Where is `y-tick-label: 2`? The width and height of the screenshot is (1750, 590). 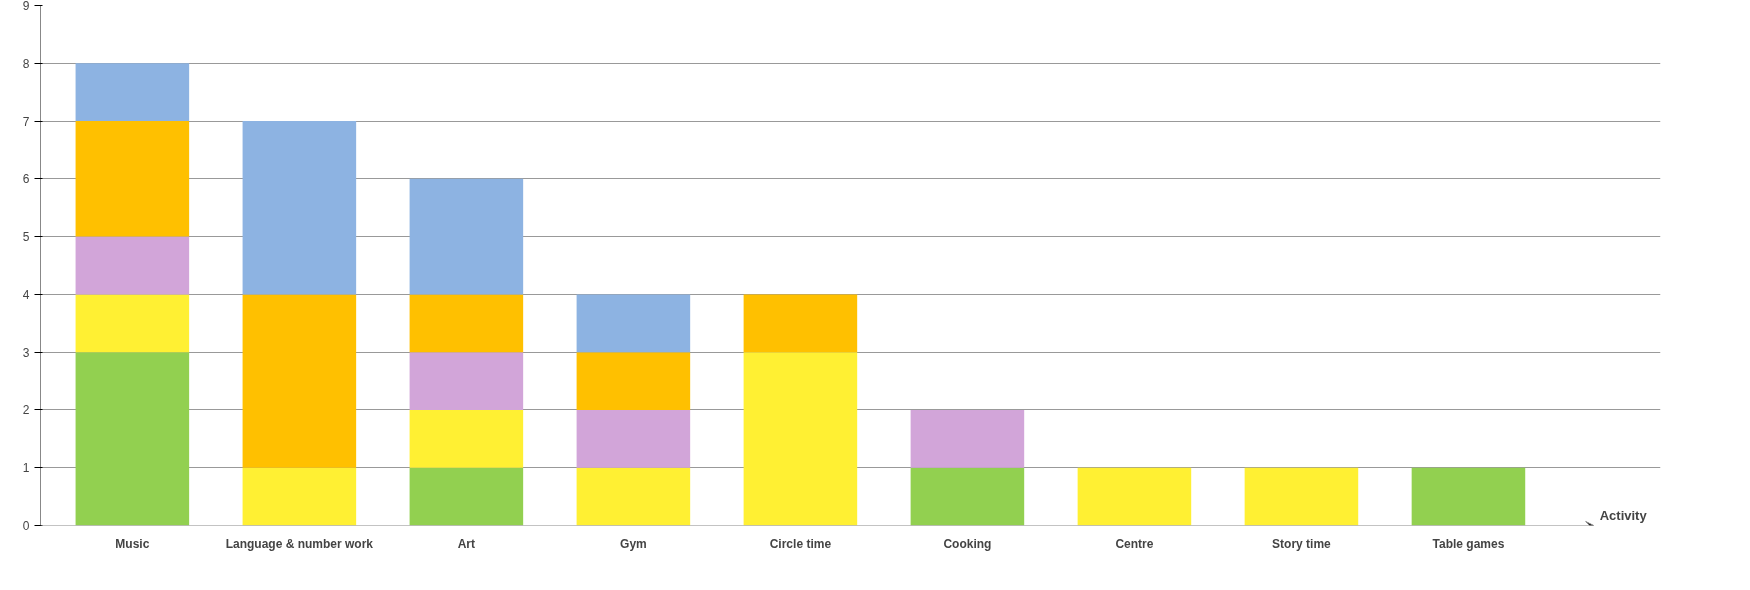 y-tick-label: 2 is located at coordinates (26, 410).